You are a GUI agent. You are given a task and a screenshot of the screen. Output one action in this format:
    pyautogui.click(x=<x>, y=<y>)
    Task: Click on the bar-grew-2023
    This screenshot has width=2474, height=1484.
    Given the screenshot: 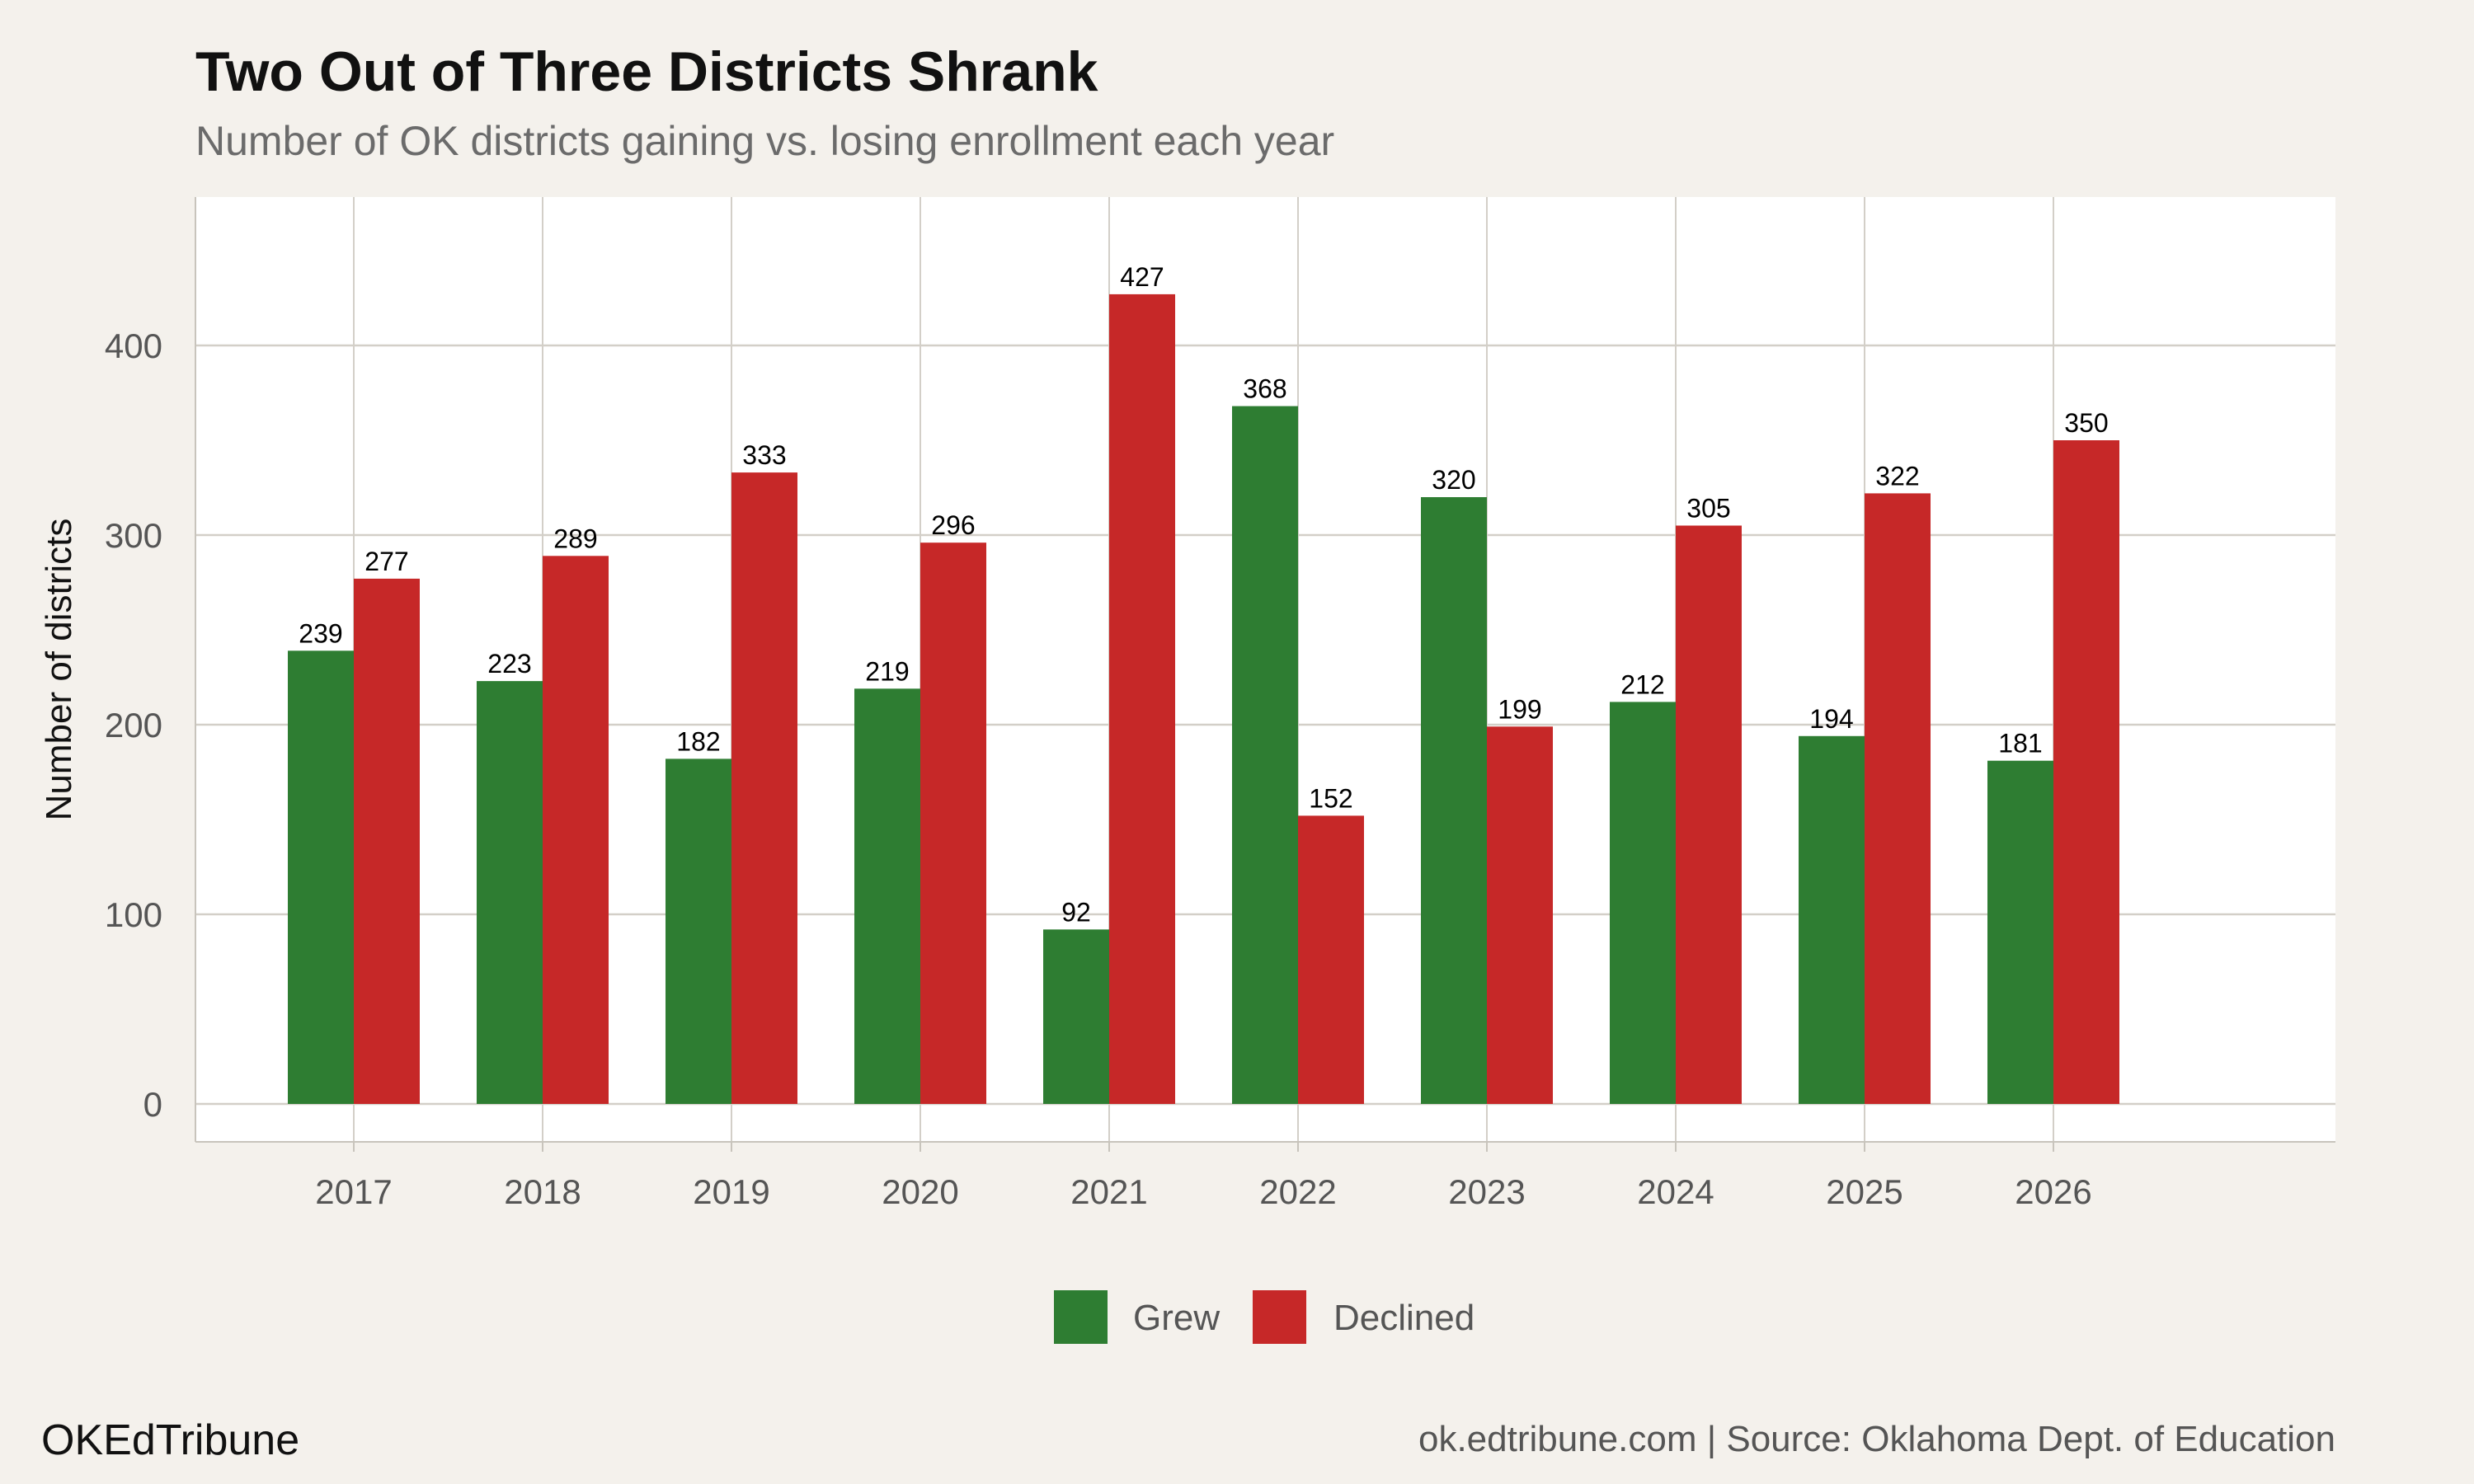 What is the action you would take?
    pyautogui.click(x=1454, y=800)
    